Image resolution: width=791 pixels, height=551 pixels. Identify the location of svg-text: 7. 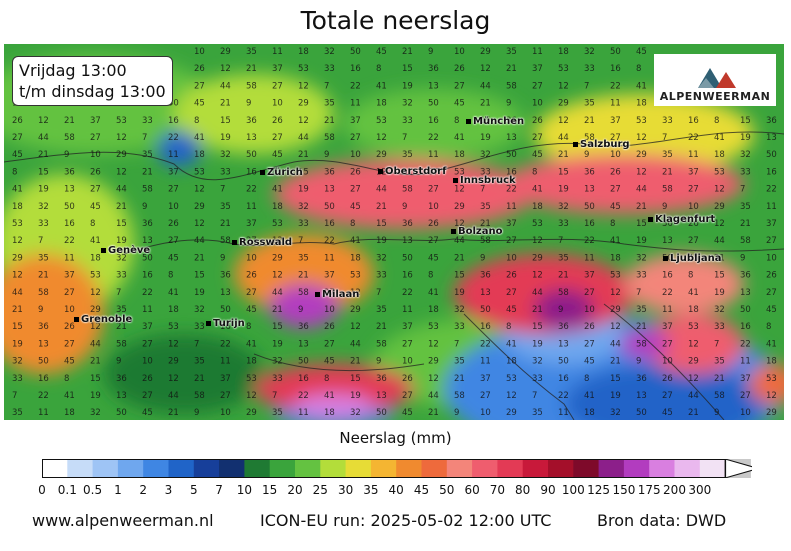
(586, 86).